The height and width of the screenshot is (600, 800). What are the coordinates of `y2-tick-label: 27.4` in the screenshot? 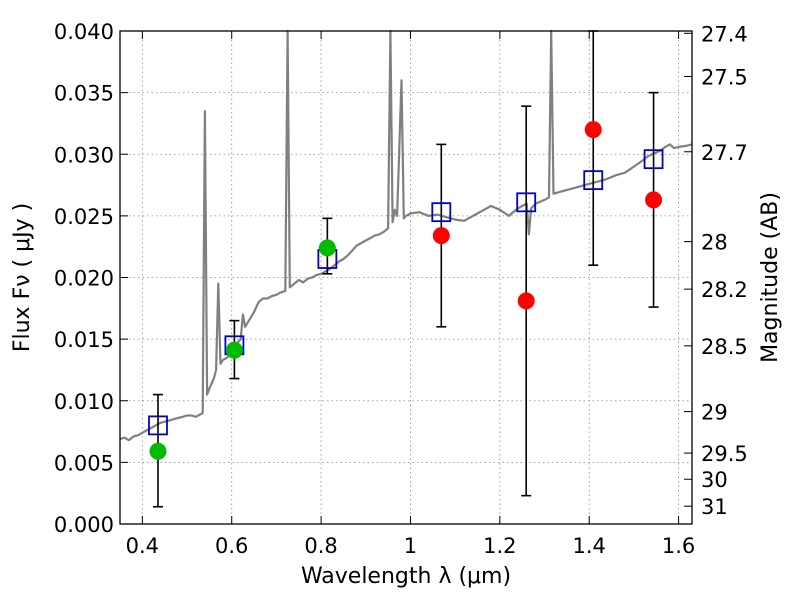 It's located at (724, 34).